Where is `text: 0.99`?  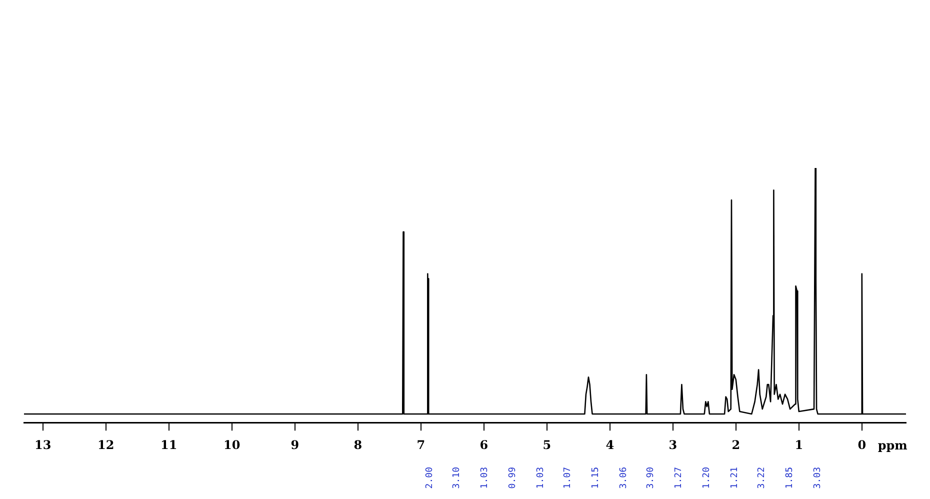 text: 0.99 is located at coordinates (512, 477).